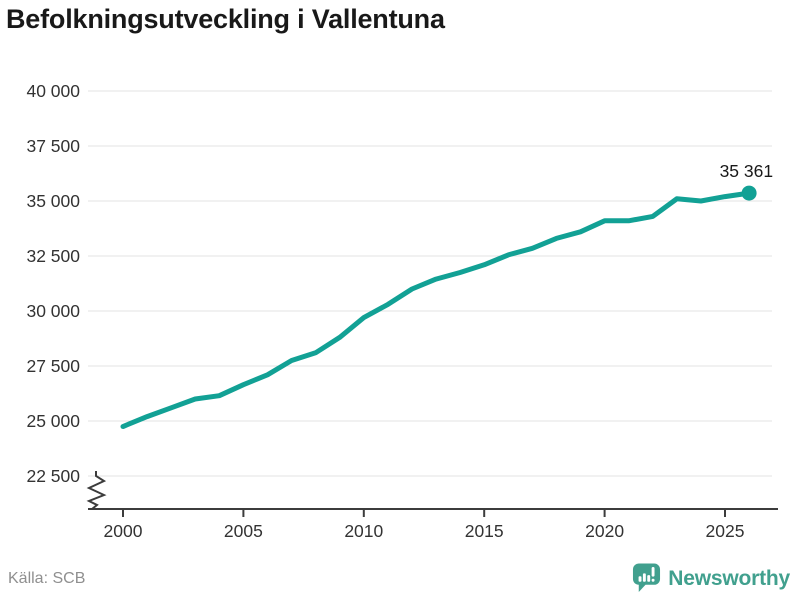 This screenshot has height=600, width=800. I want to click on y-axis-tick-label: 37 500, so click(53, 146).